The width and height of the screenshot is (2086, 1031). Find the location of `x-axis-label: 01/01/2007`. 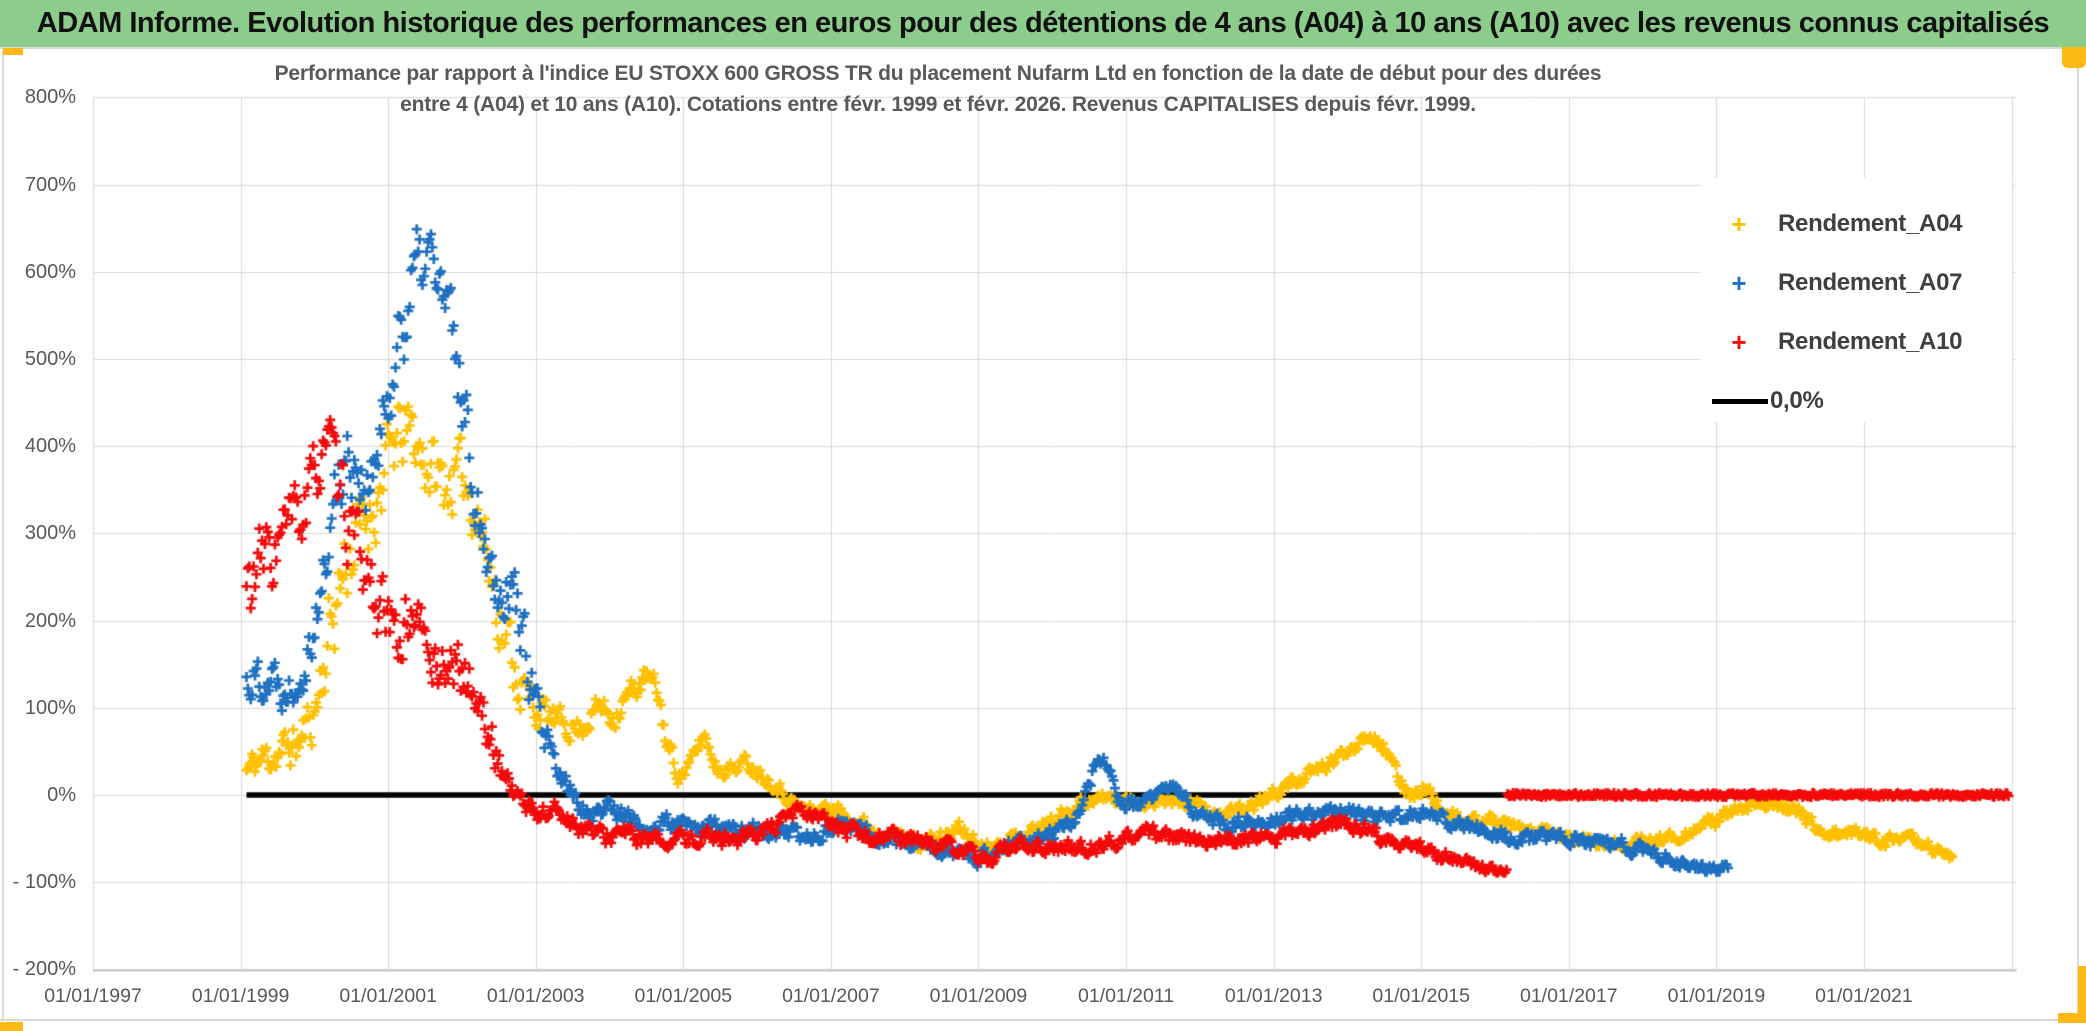

x-axis-label: 01/01/2007 is located at coordinates (831, 996).